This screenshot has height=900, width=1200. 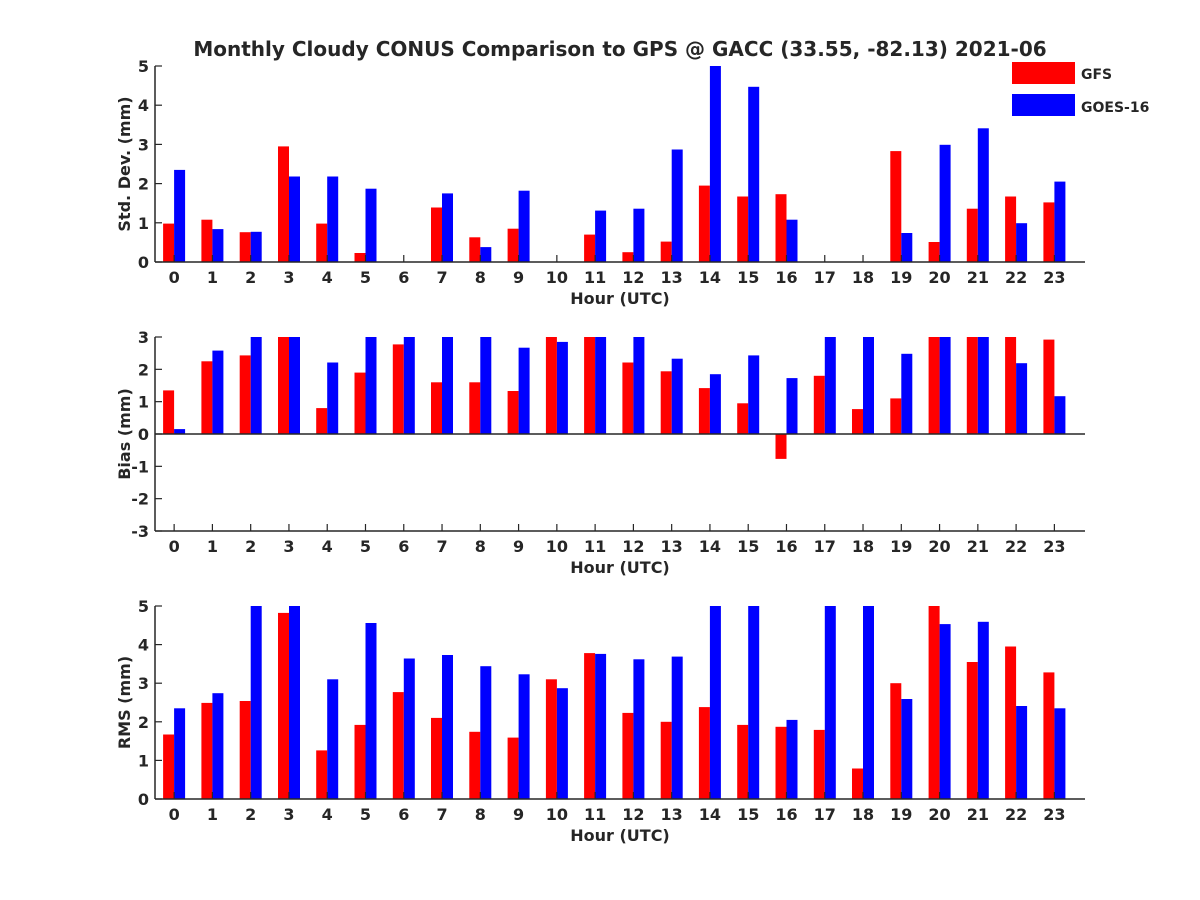 I want to click on rms-y-tick-label: 1, so click(x=143, y=760).